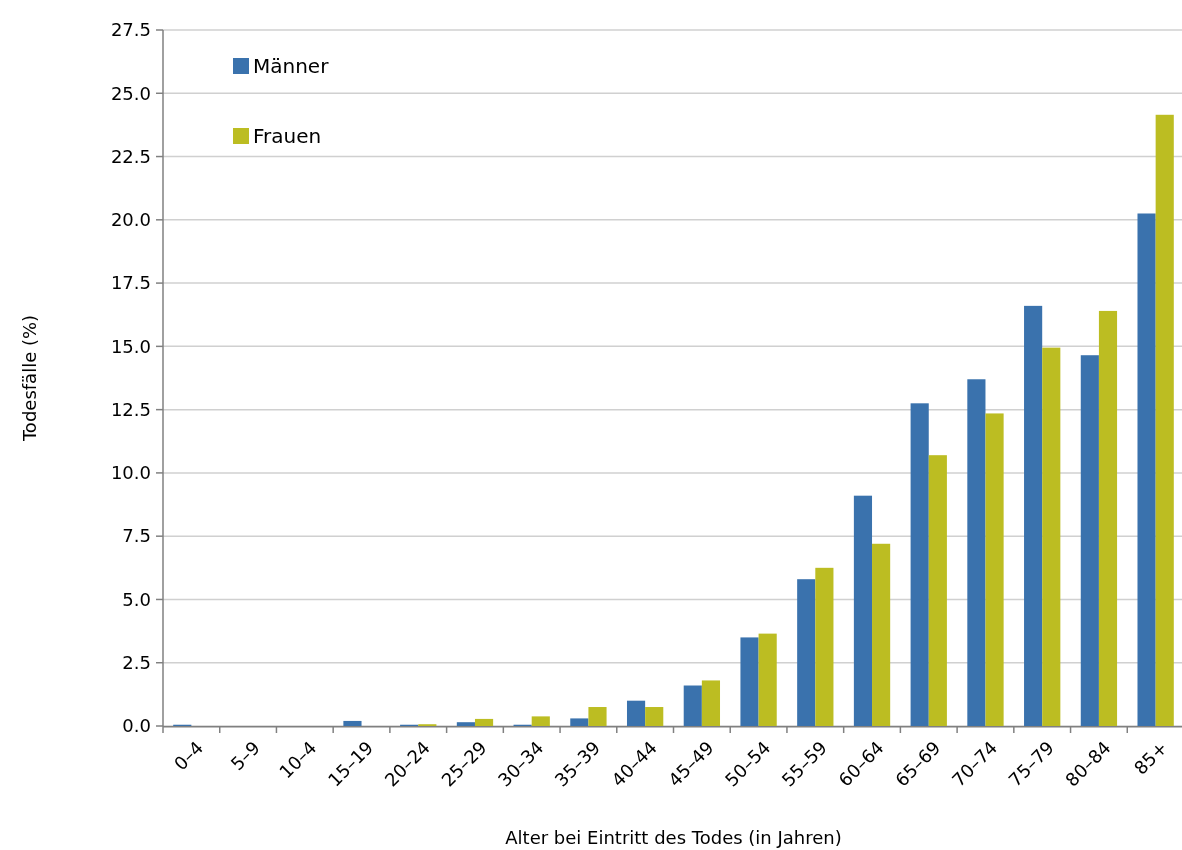  Describe the element at coordinates (245, 755) in the screenshot. I see `x-tick-label: 5–9` at that location.